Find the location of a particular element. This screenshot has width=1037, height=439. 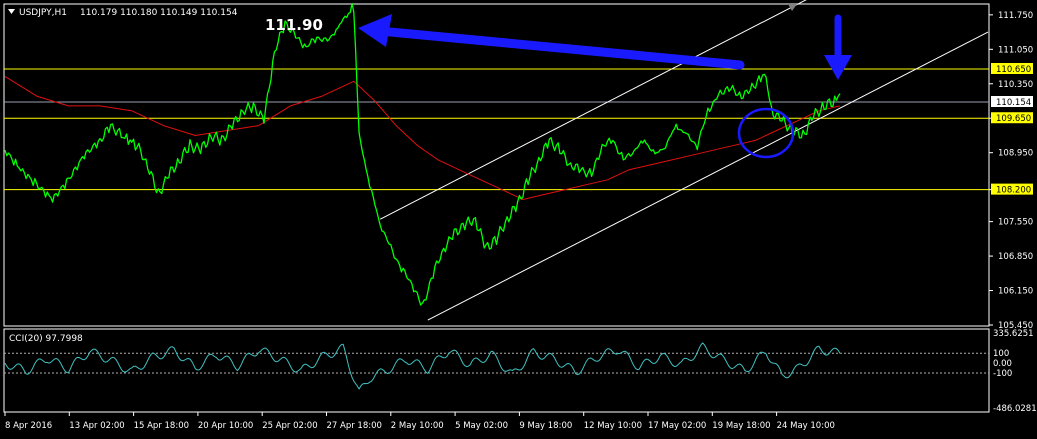

x-tick-label: 17 May 02:00 is located at coordinates (677, 426).